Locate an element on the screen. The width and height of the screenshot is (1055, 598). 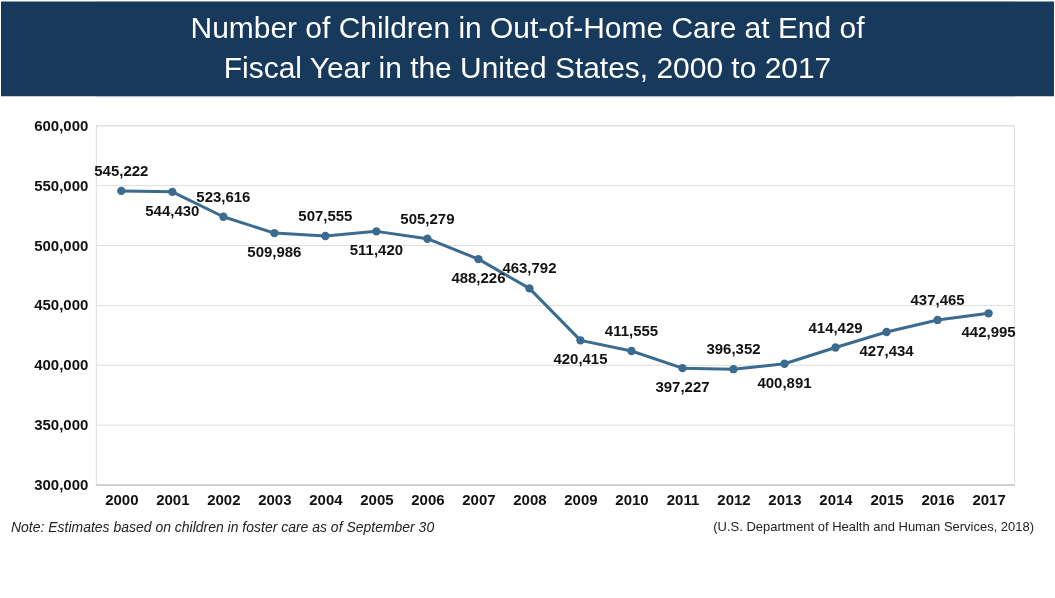
x-tick-label: 2002 is located at coordinates (224, 500).